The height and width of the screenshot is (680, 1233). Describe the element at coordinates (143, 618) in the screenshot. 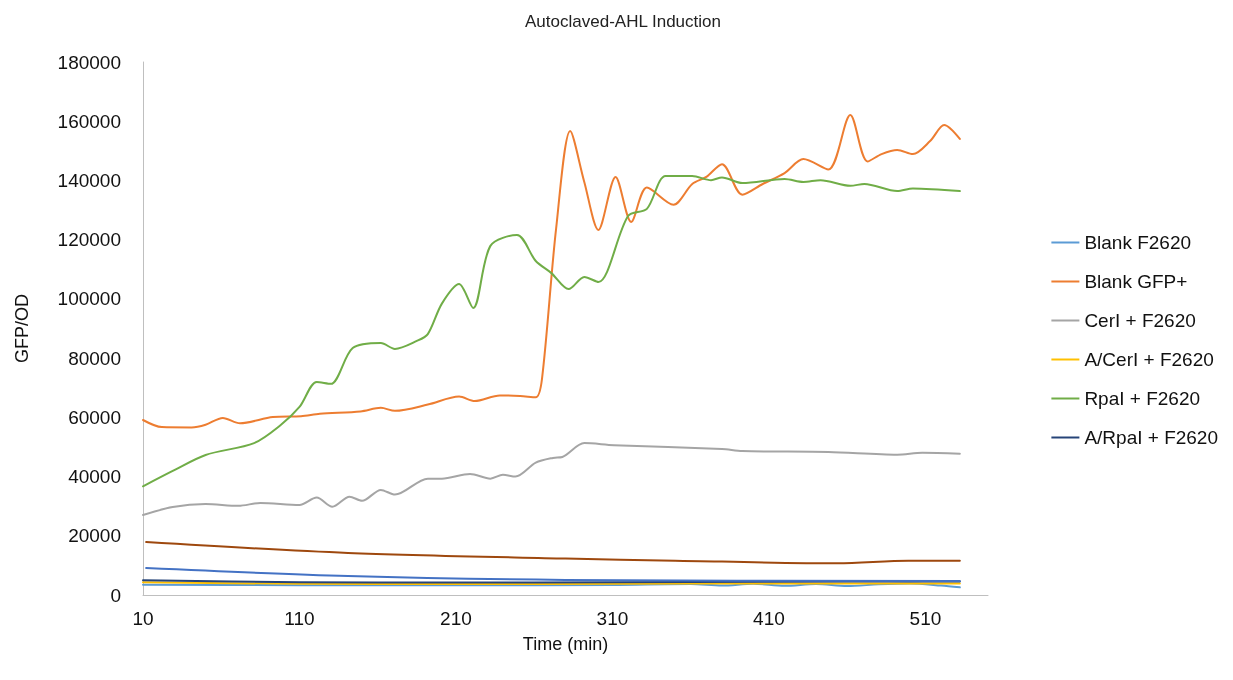

I see `x-tick-label: 10` at that location.